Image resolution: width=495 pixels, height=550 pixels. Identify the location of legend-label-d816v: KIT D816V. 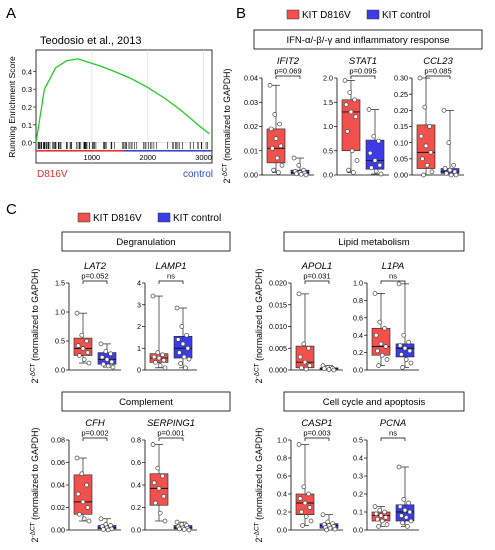
(326, 15).